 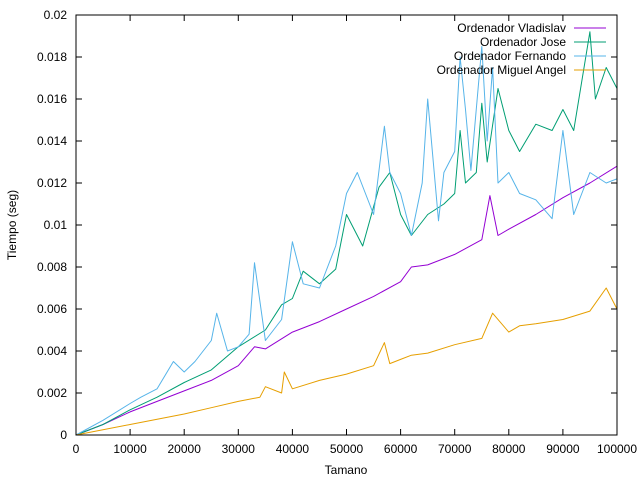 What do you see at coordinates (56, 225) in the screenshot?
I see `y-tick-label: 0.01` at bounding box center [56, 225].